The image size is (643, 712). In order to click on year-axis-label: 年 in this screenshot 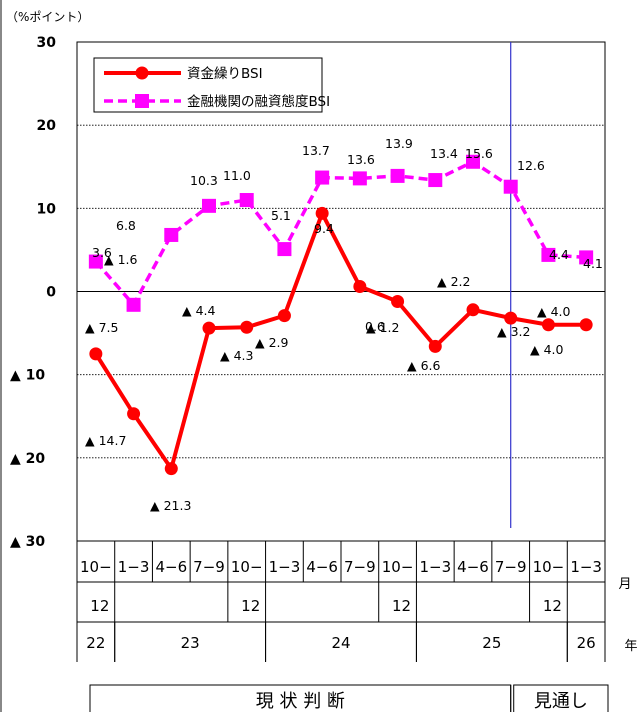, I will do `click(630, 646)`.